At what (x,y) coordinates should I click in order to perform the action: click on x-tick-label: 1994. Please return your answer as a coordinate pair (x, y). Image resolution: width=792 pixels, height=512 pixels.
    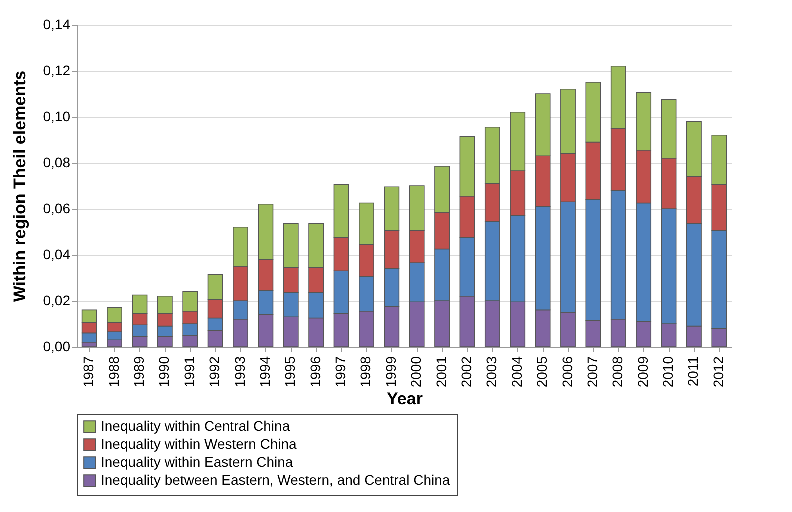
    Looking at the image, I should click on (264, 372).